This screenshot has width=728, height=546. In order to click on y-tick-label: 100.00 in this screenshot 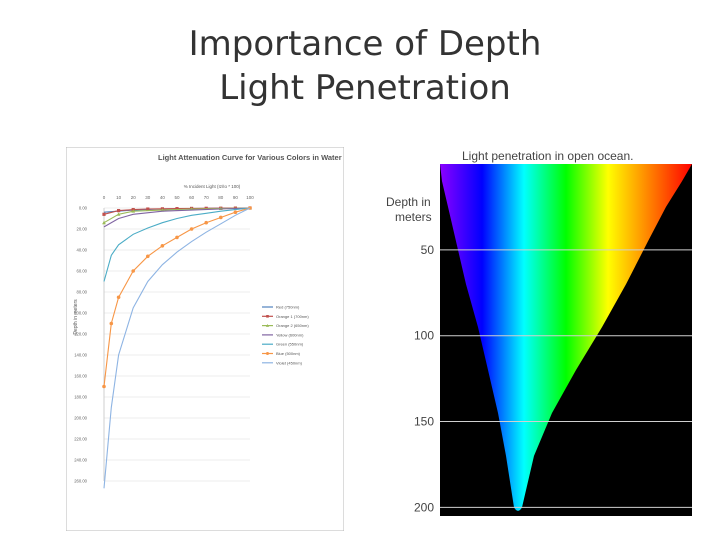, I will do `click(80, 313)`.